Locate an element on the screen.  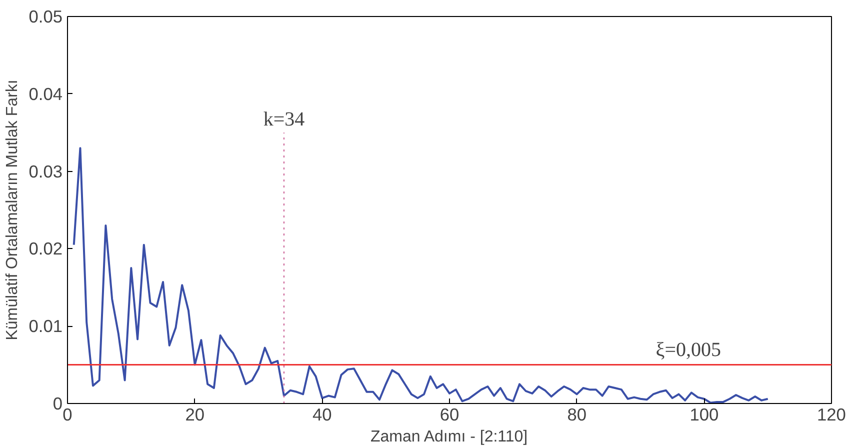
x-tick-label: 100 is located at coordinates (704, 414).